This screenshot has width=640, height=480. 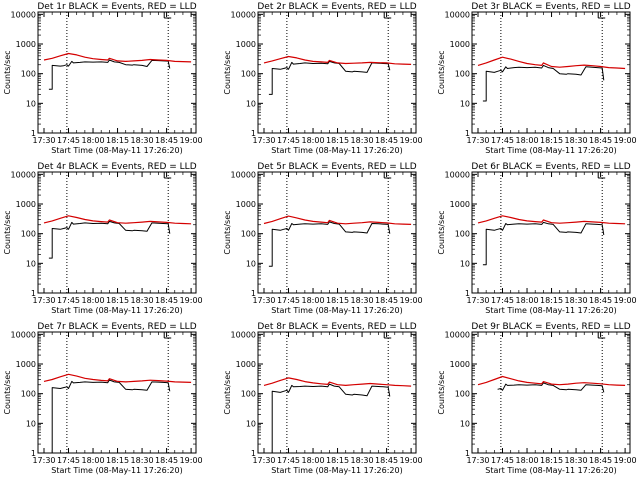 I want to click on x-tick-label: 18:15, so click(x=337, y=300).